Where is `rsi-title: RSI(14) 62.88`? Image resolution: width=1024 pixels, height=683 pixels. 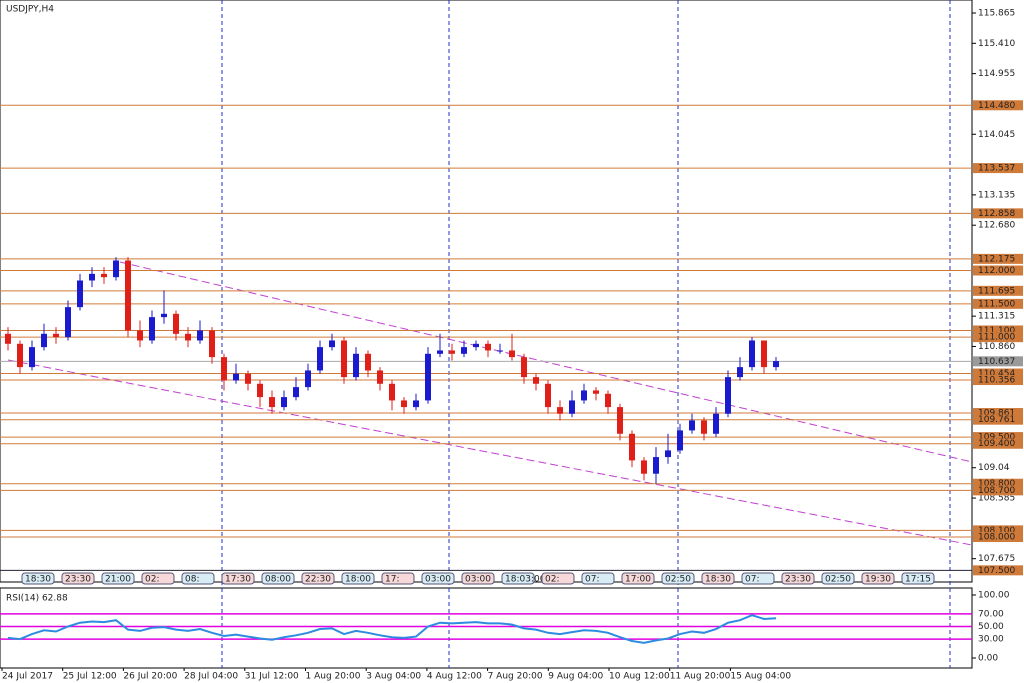
rsi-title: RSI(14) 62.88 is located at coordinates (37, 599).